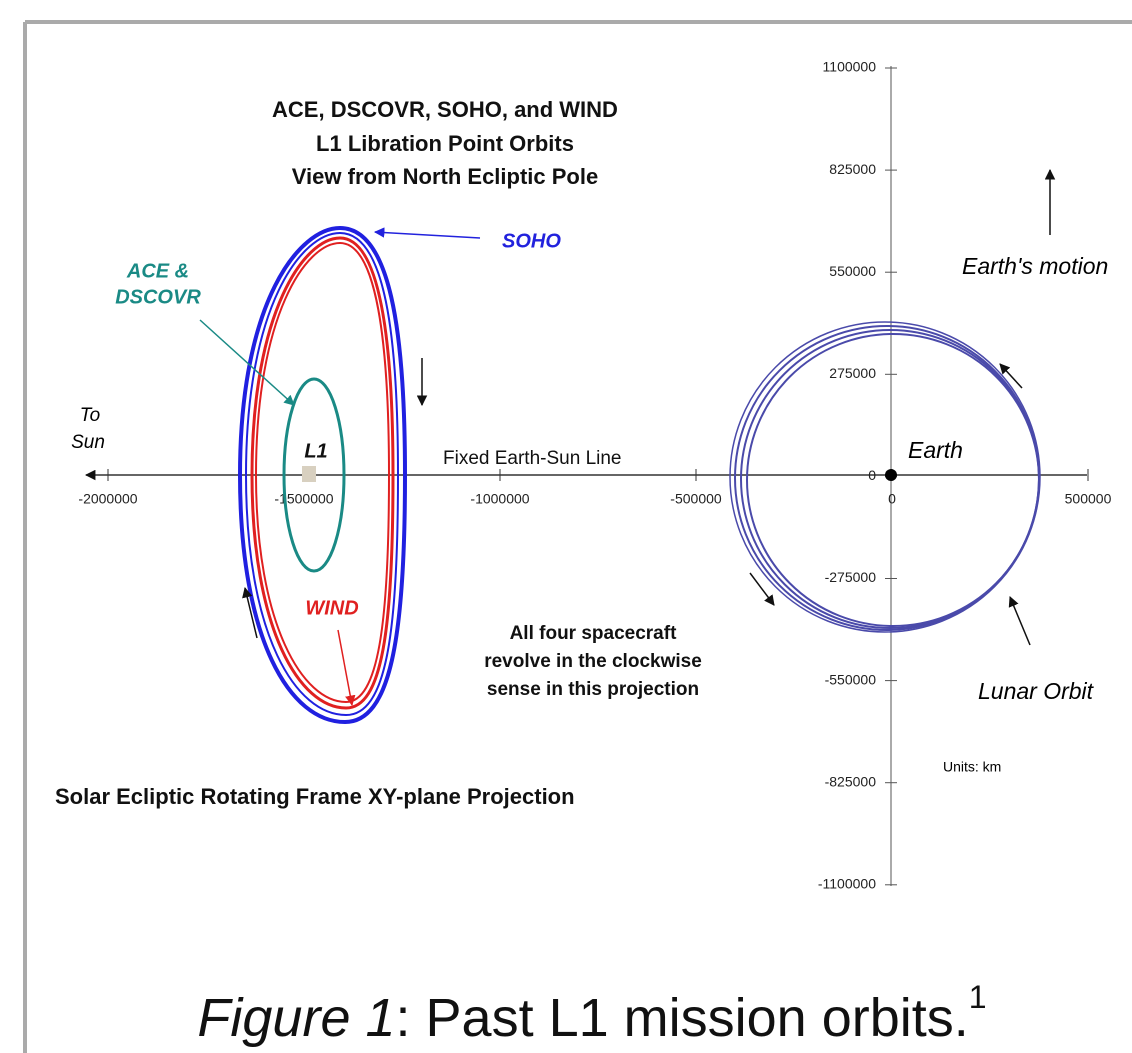 The height and width of the screenshot is (1053, 1132). Describe the element at coordinates (445, 109) in the screenshot. I see `title: ACE, DSCOVR, SOHO, and WIND` at that location.